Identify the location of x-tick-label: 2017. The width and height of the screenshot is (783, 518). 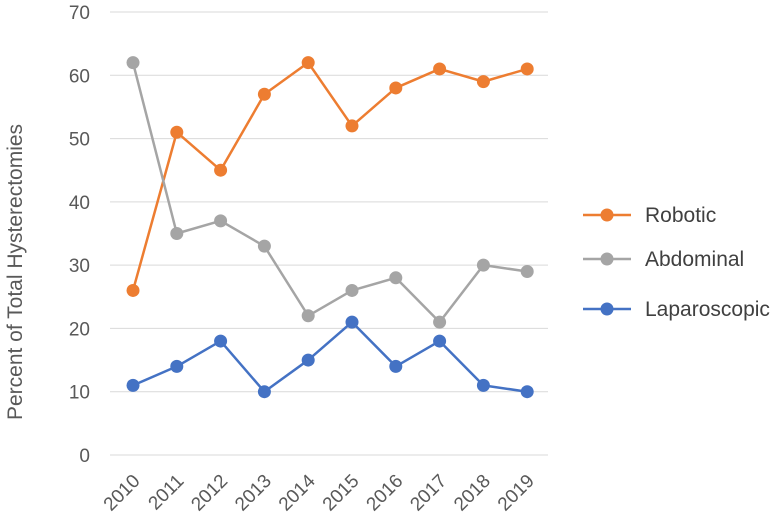
(428, 493).